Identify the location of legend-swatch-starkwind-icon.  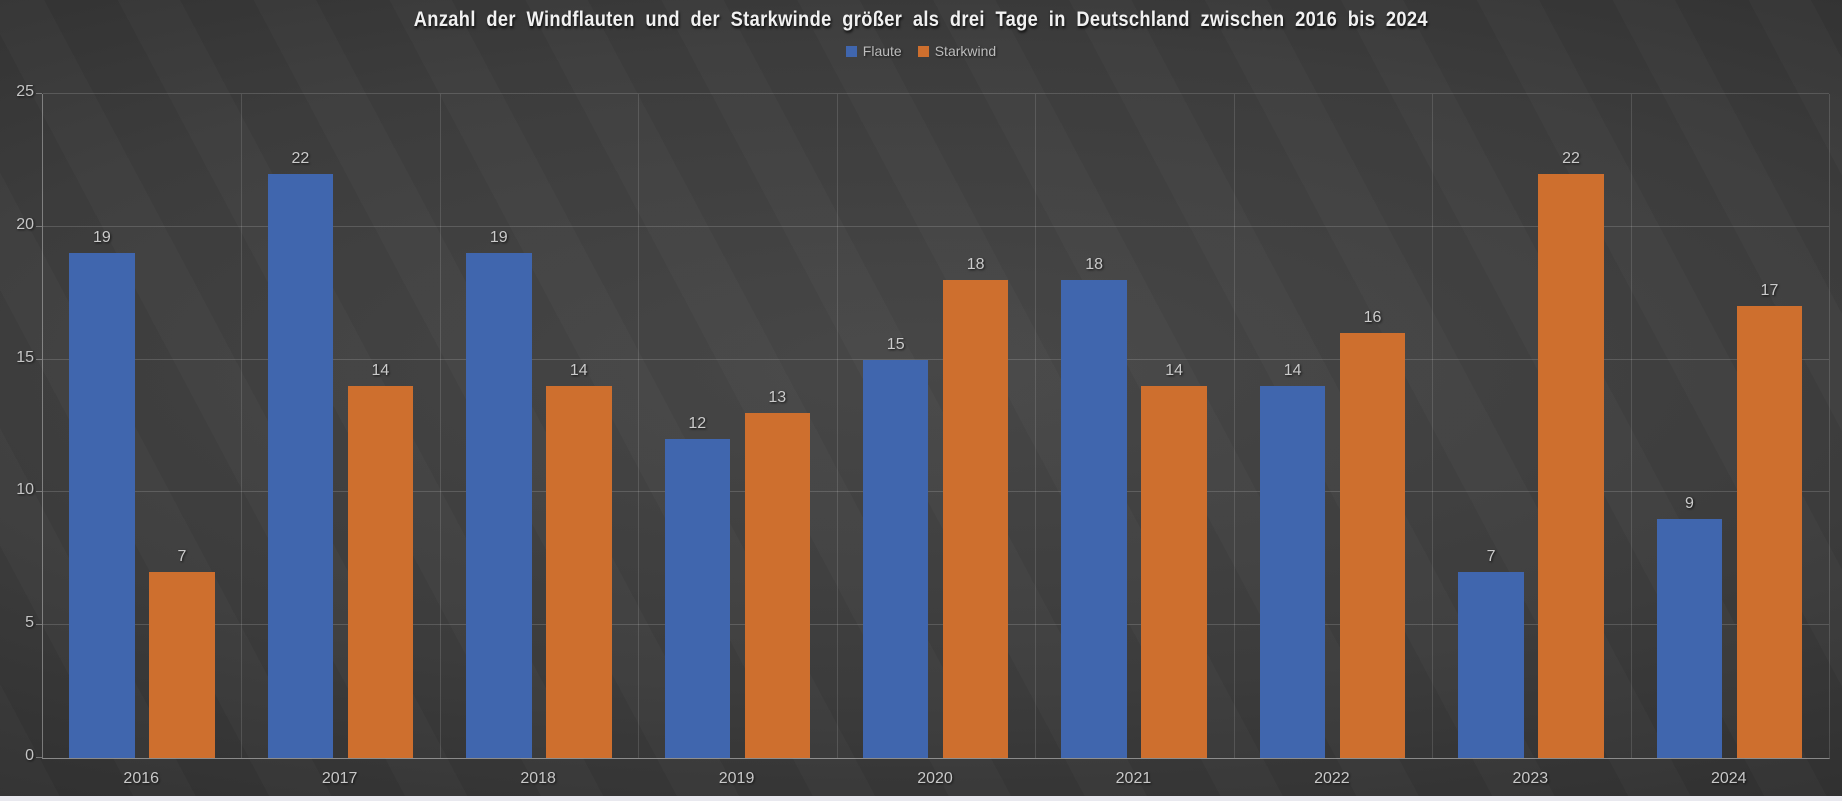
(923, 51).